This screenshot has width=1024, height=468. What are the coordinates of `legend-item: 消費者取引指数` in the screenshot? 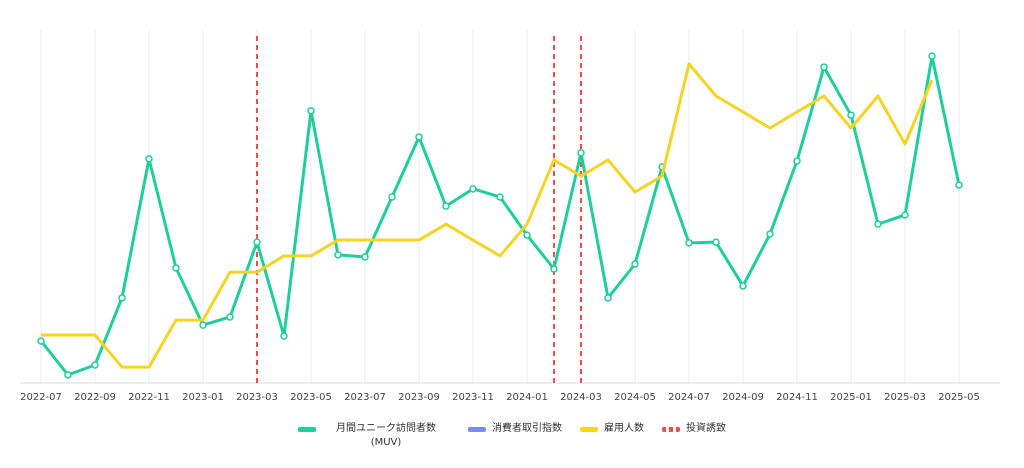 It's located at (515, 429).